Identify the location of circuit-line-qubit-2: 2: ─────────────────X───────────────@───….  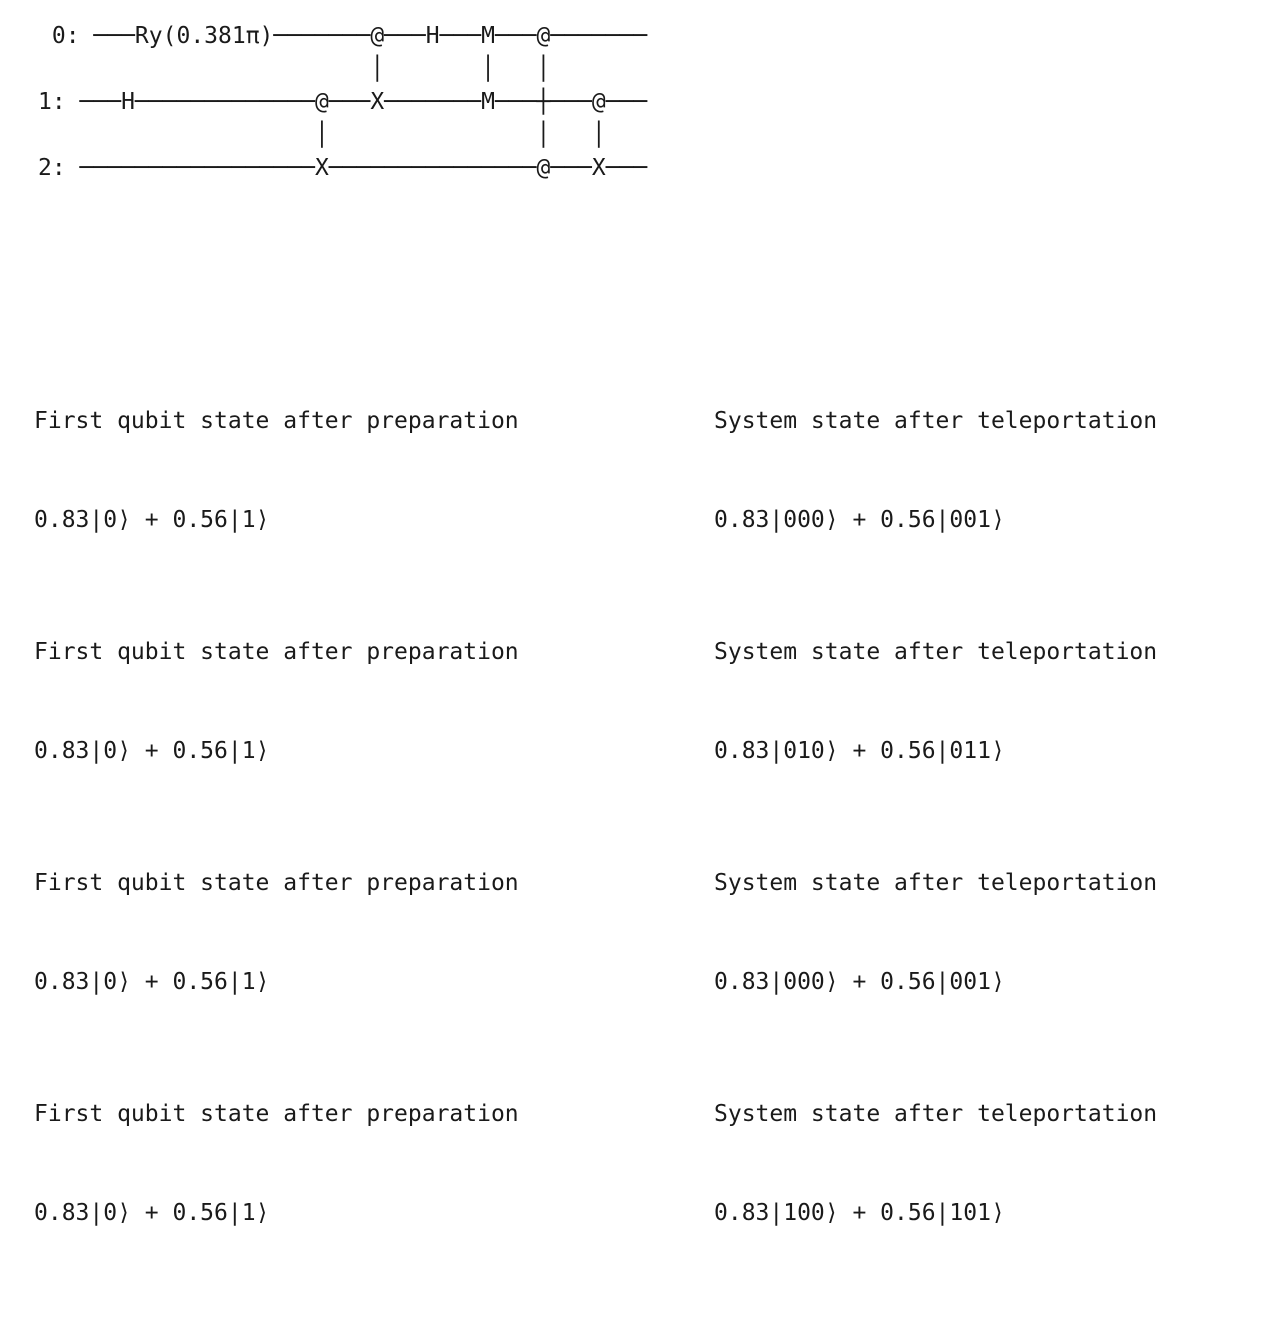
(343, 168).